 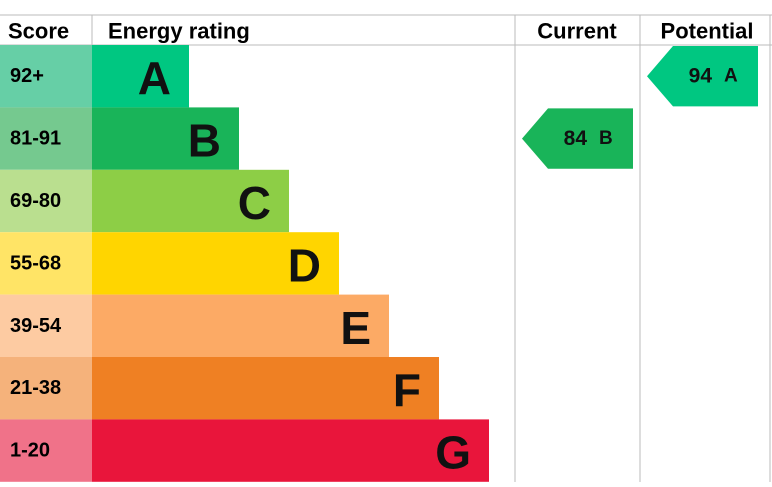 I want to click on score-label: 81-91, so click(x=35, y=139).